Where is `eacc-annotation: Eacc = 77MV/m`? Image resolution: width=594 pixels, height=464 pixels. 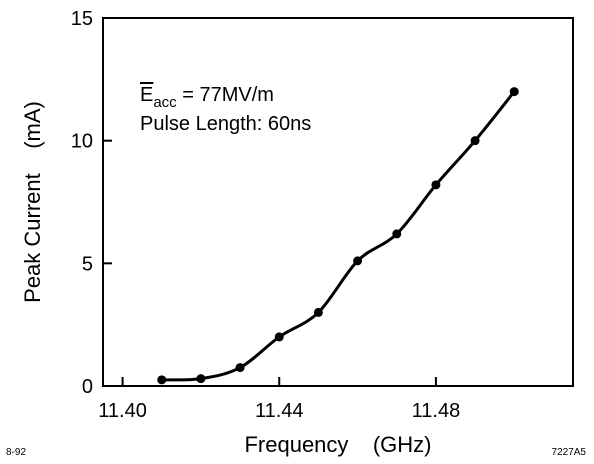 eacc-annotation: Eacc = 77MV/m is located at coordinates (207, 97).